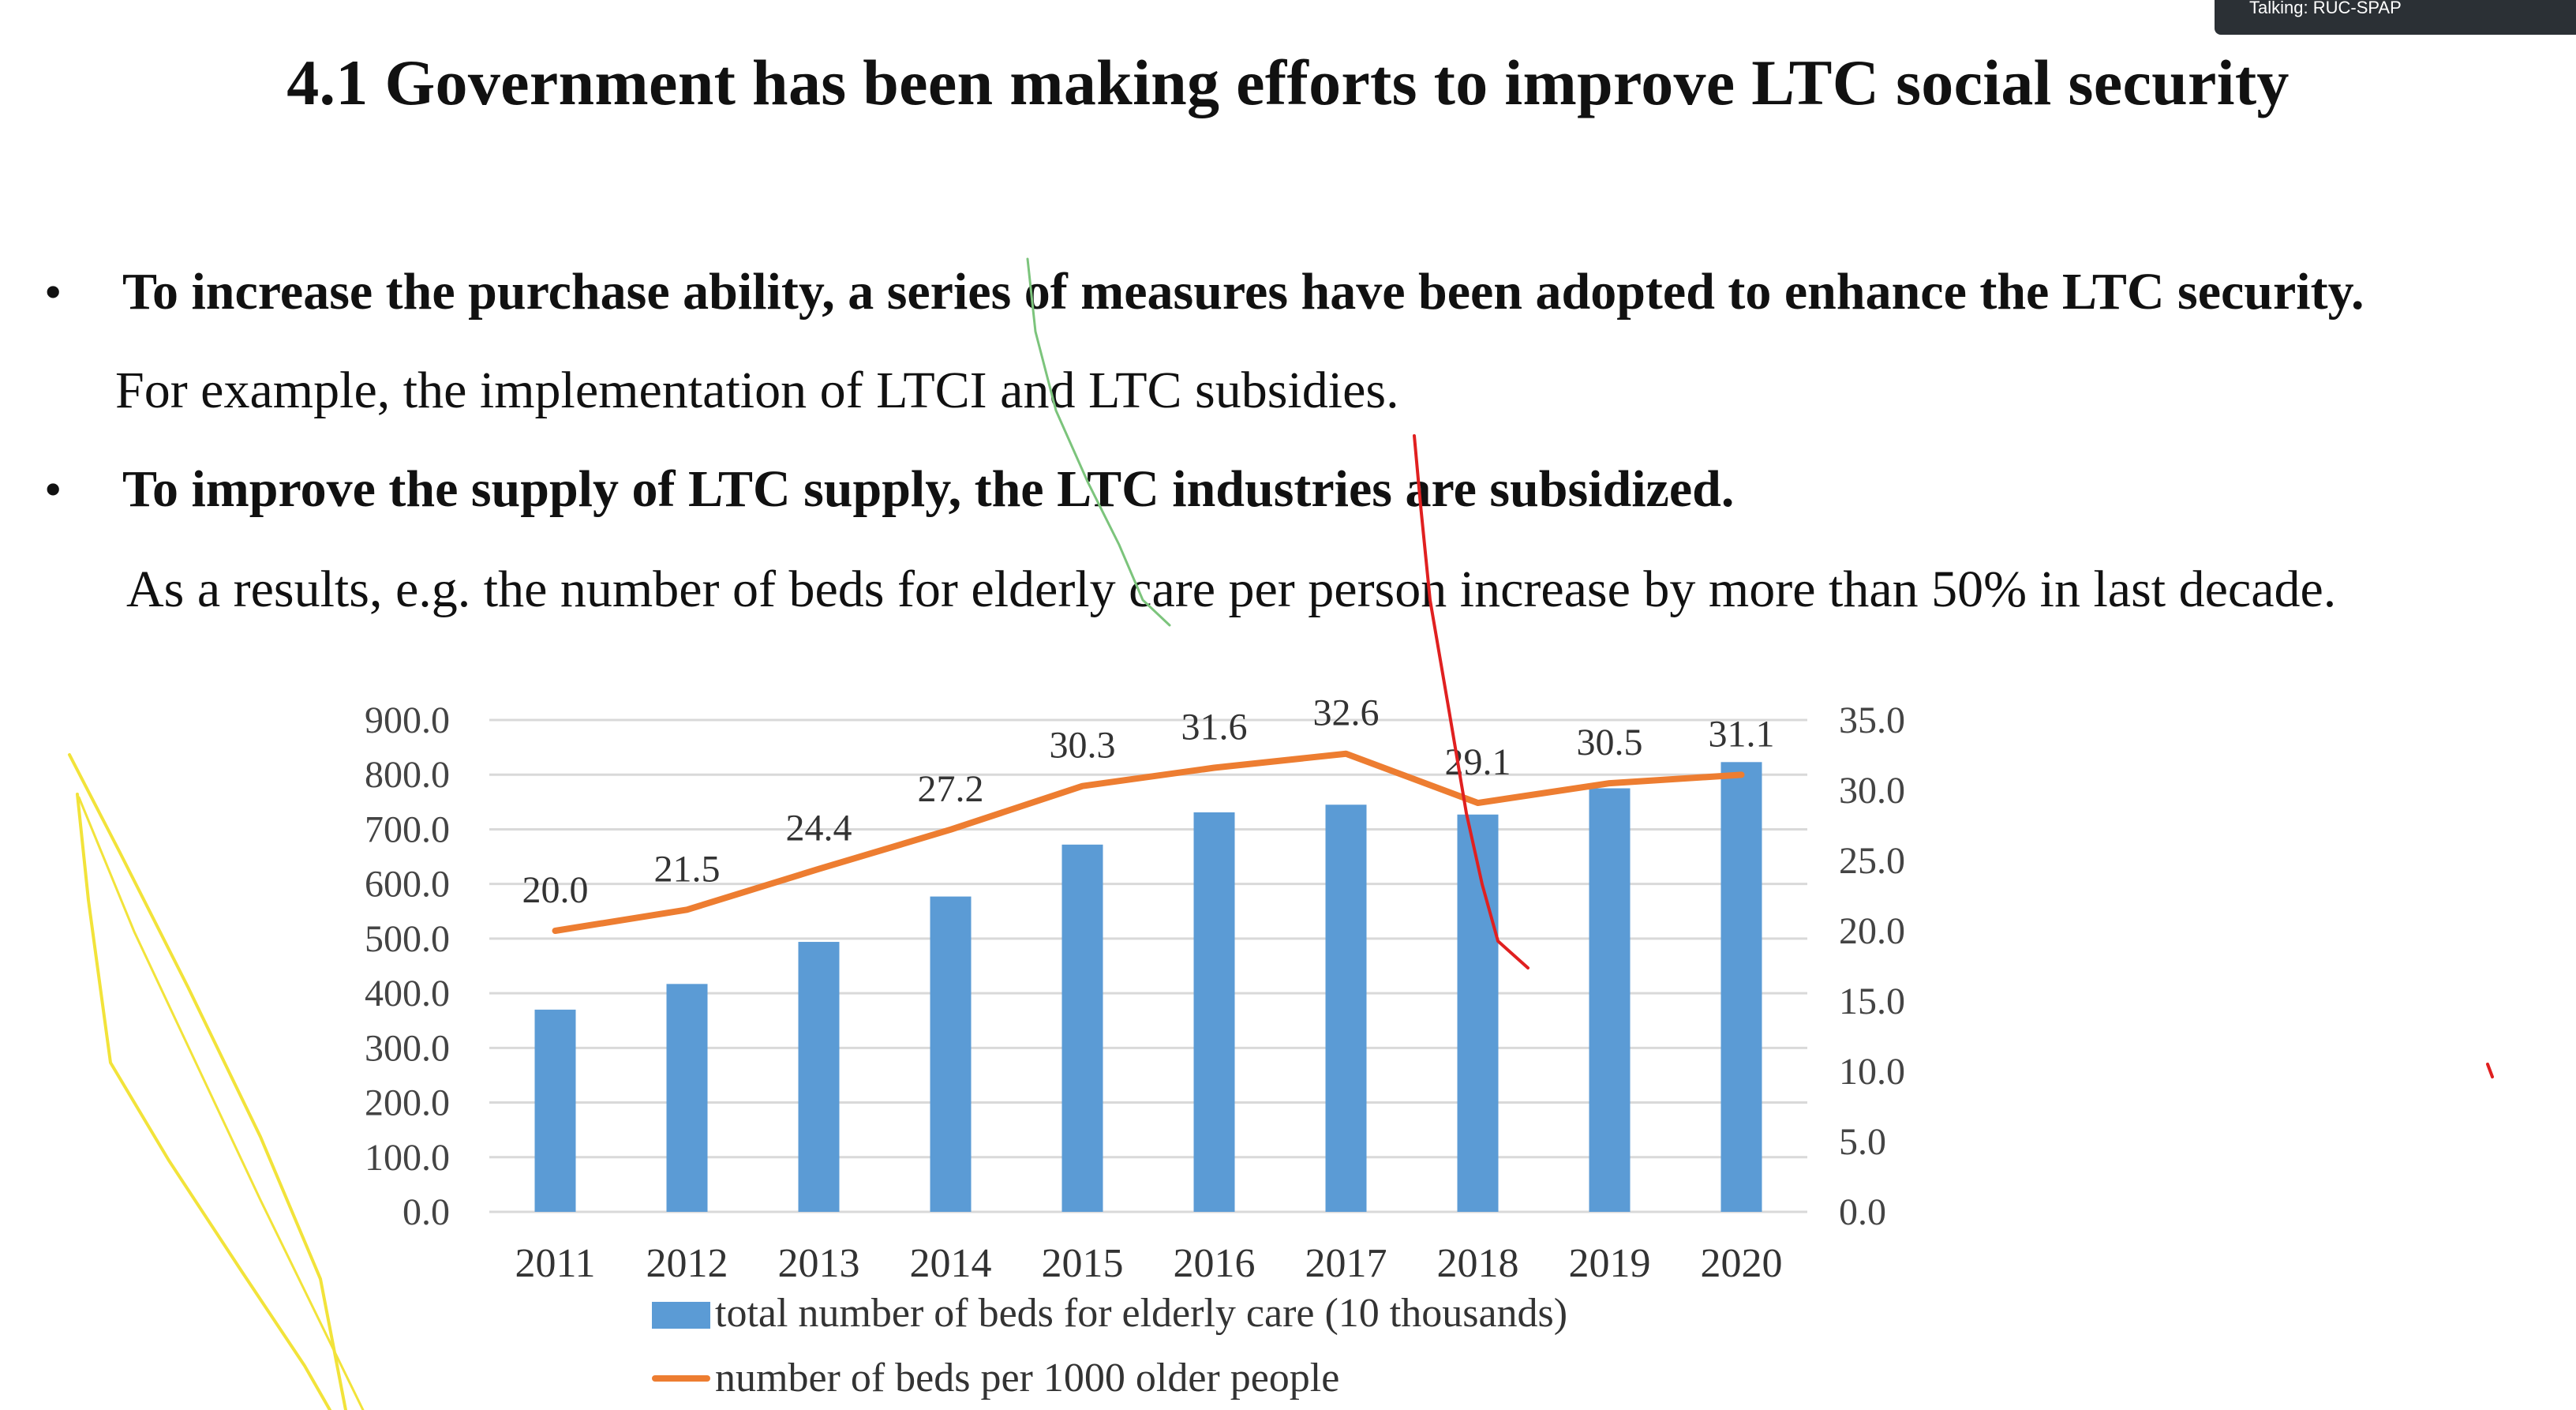  I want to click on x-axis-tick-label: 2020, so click(1742, 1263).